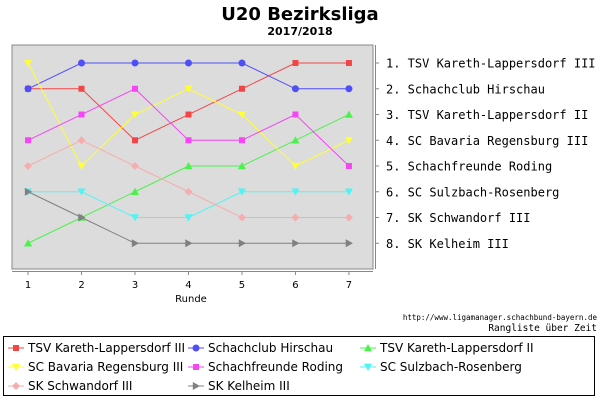 This screenshot has height=400, width=600. What do you see at coordinates (465, 89) in the screenshot?
I see `rank-label: 2. Schachclub Hirschau` at bounding box center [465, 89].